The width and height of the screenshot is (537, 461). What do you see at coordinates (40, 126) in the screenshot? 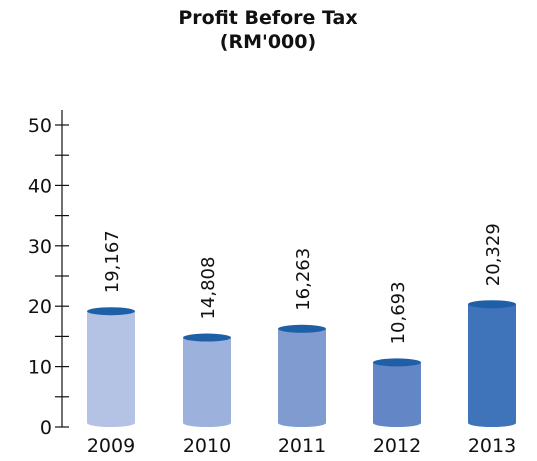
I see `y-tick-label: 50` at bounding box center [40, 126].